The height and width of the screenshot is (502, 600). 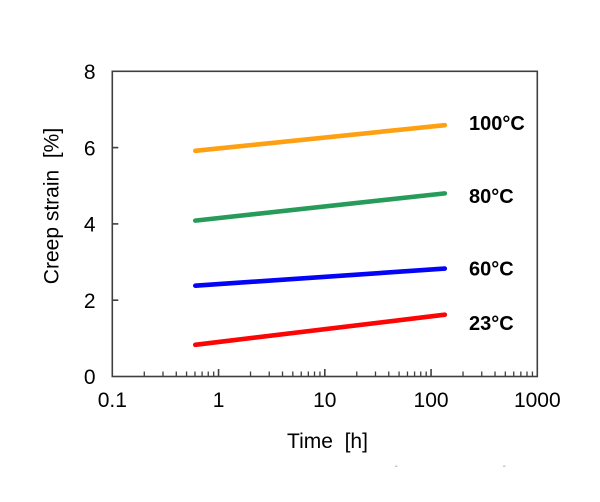 What do you see at coordinates (112, 400) in the screenshot?
I see `svg-text: 0.1` at bounding box center [112, 400].